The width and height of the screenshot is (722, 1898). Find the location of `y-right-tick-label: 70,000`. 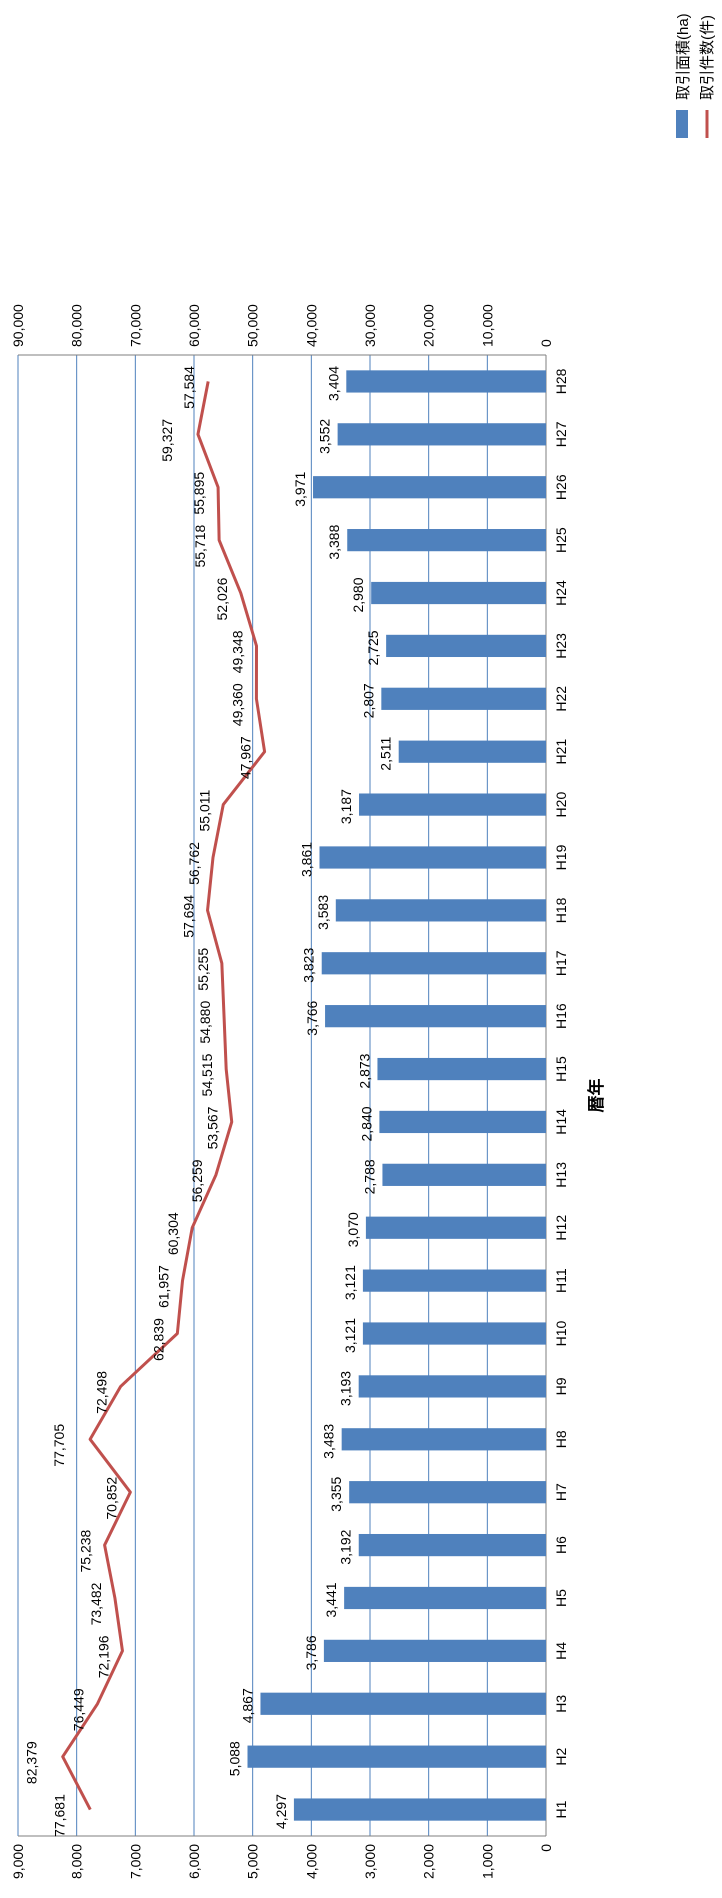

y-right-tick-label: 70,000 is located at coordinates (135, 325).